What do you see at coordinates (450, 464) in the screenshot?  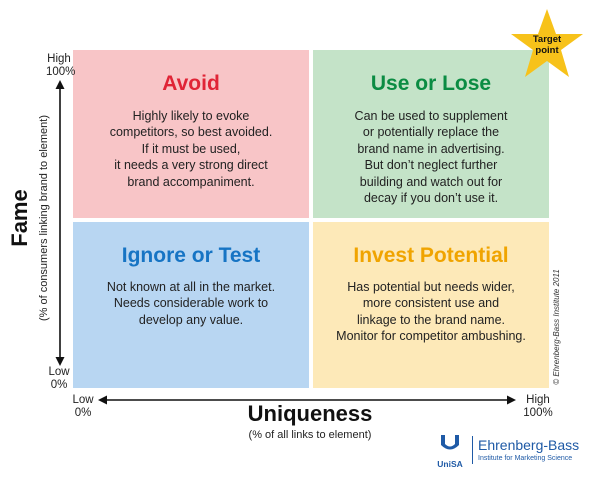 I see `unisa-logo-text: UniSA` at bounding box center [450, 464].